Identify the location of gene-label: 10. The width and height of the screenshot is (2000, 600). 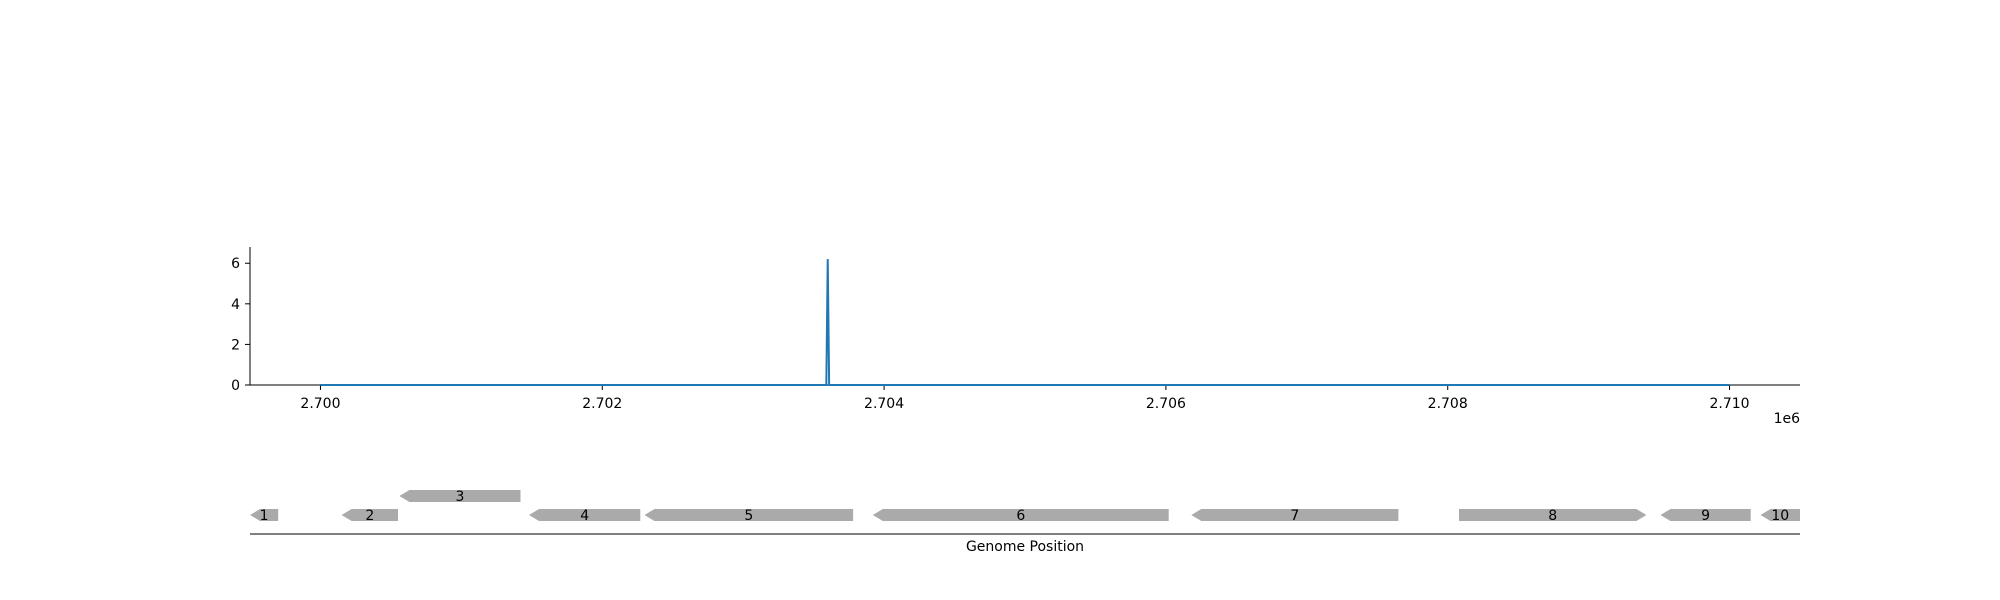
(1780, 516).